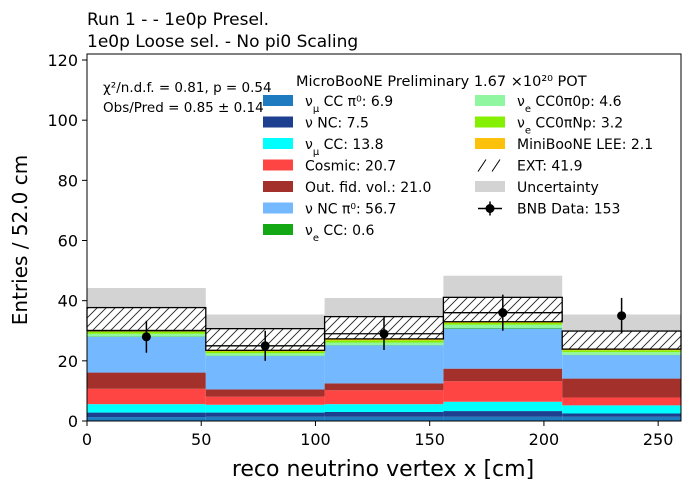 Image resolution: width=689 pixels, height=489 pixels. I want to click on y-tick-label-3: 60, so click(68, 241).